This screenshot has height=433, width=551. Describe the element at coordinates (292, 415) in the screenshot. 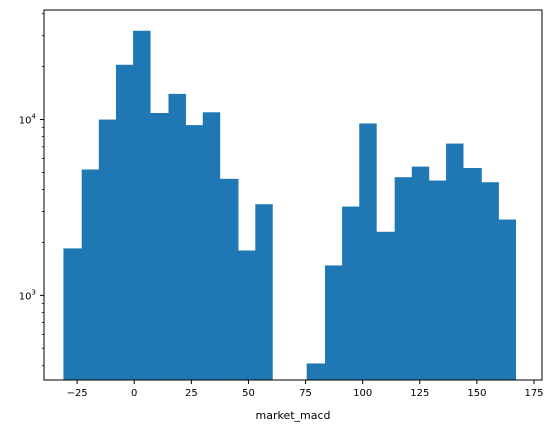

I see `x-axis-label: market_macd` at that location.